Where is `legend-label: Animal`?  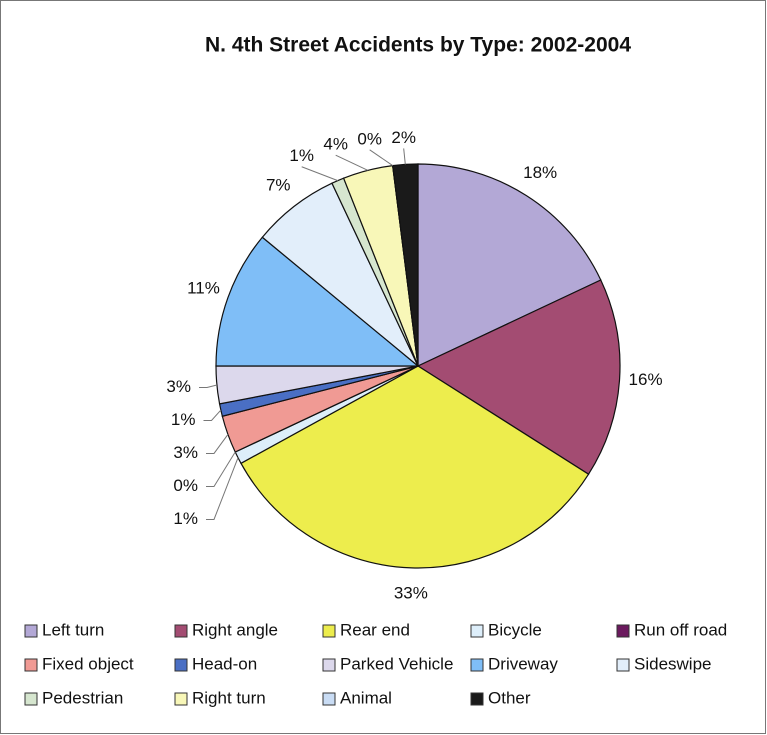 legend-label: Animal is located at coordinates (366, 697).